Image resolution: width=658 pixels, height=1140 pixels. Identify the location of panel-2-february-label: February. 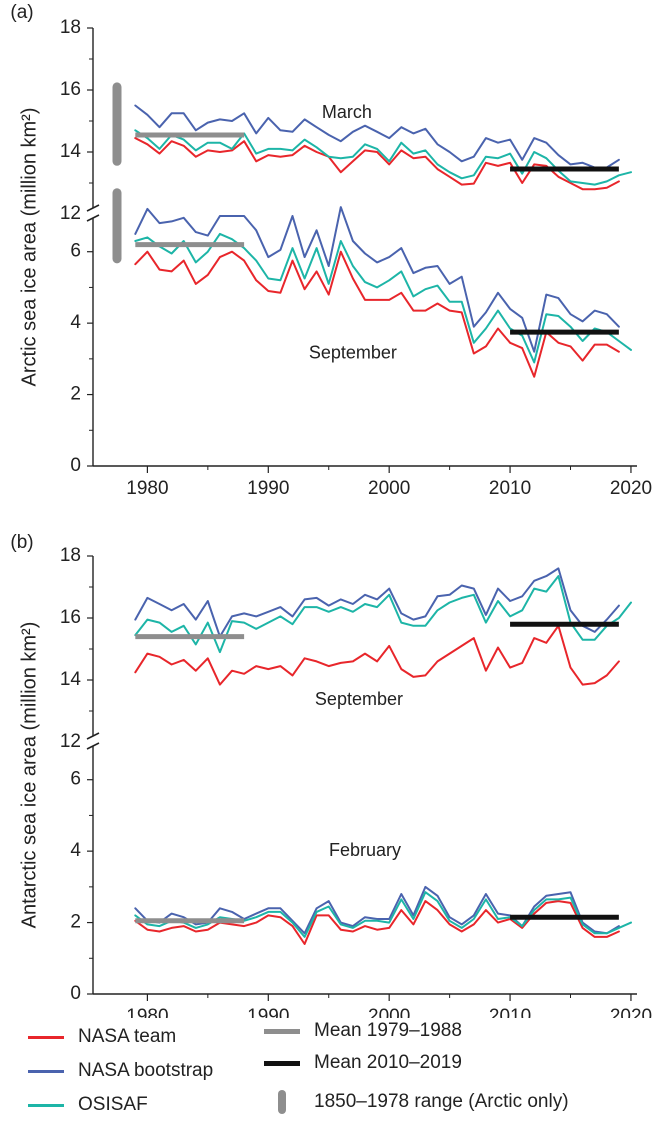
(365, 850).